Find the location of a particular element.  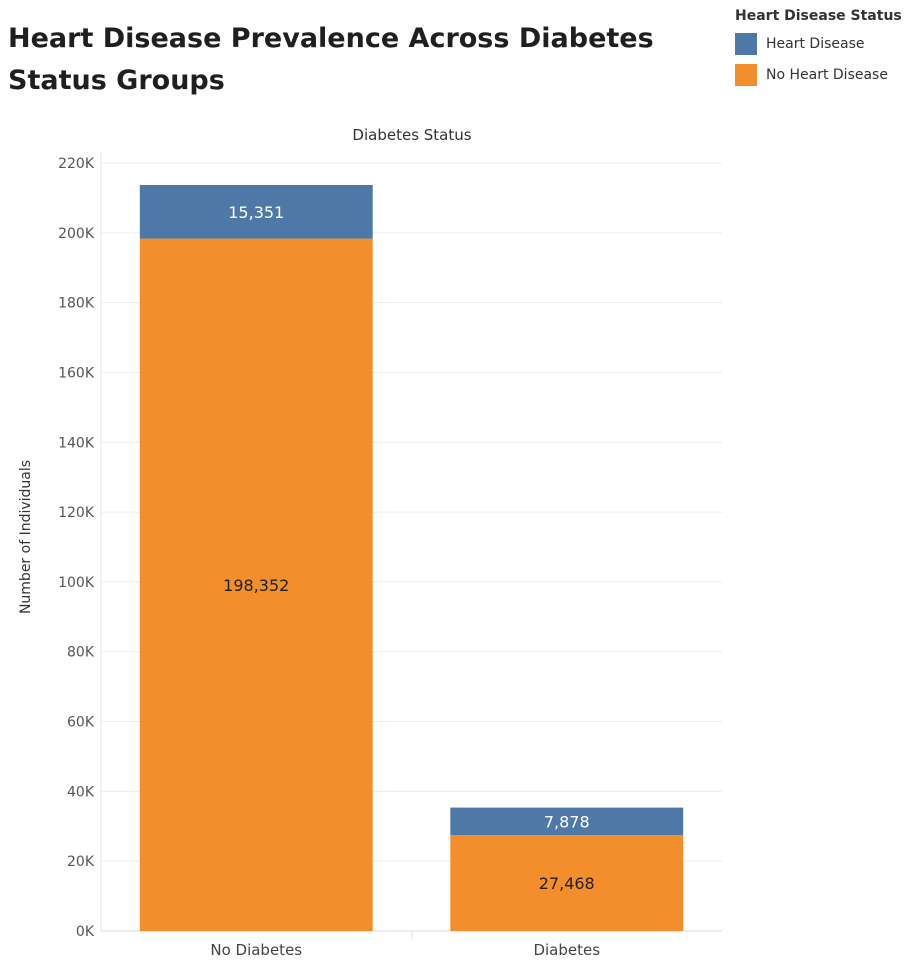

legend-item-heart-disease: Heart Disease is located at coordinates (828, 44).